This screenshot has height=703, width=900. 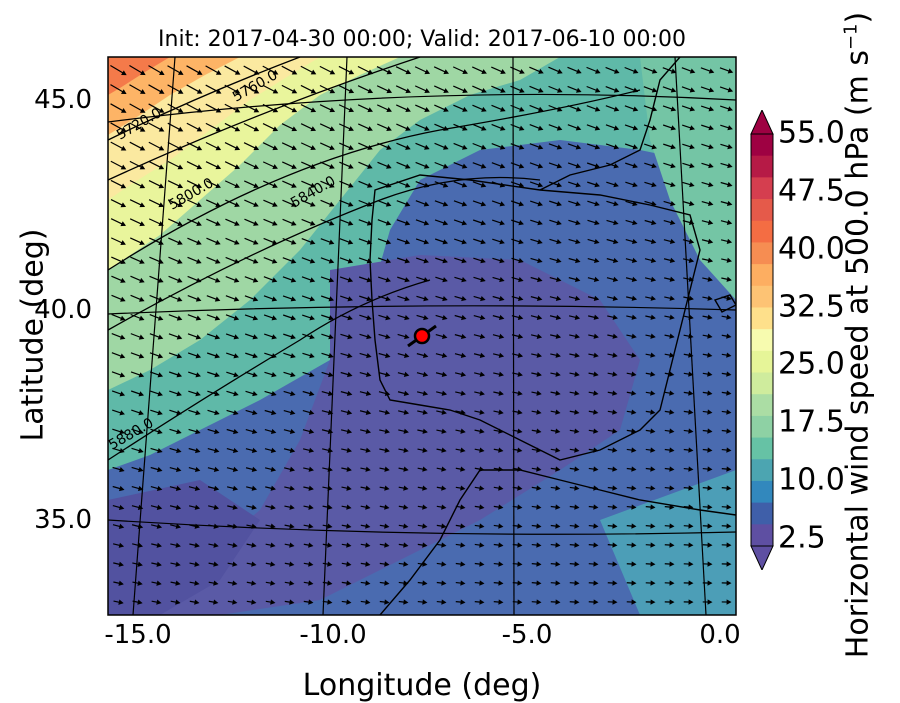 What do you see at coordinates (33, 335) in the screenshot?
I see `y-axis-label: Latitude (deg)` at bounding box center [33, 335].